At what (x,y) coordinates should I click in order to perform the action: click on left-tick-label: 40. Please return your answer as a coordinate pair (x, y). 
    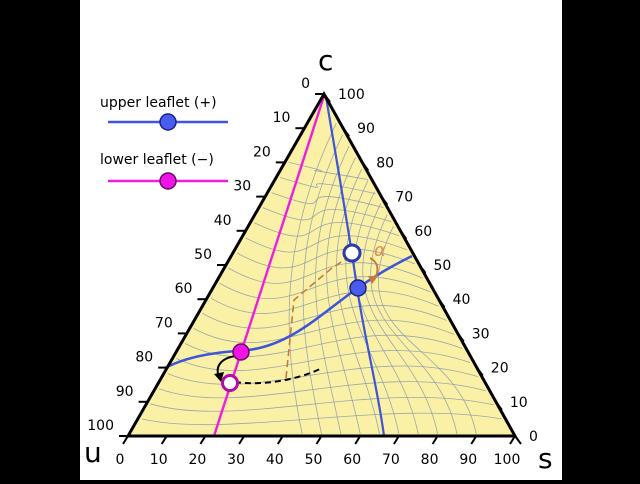
    Looking at the image, I should click on (223, 221).